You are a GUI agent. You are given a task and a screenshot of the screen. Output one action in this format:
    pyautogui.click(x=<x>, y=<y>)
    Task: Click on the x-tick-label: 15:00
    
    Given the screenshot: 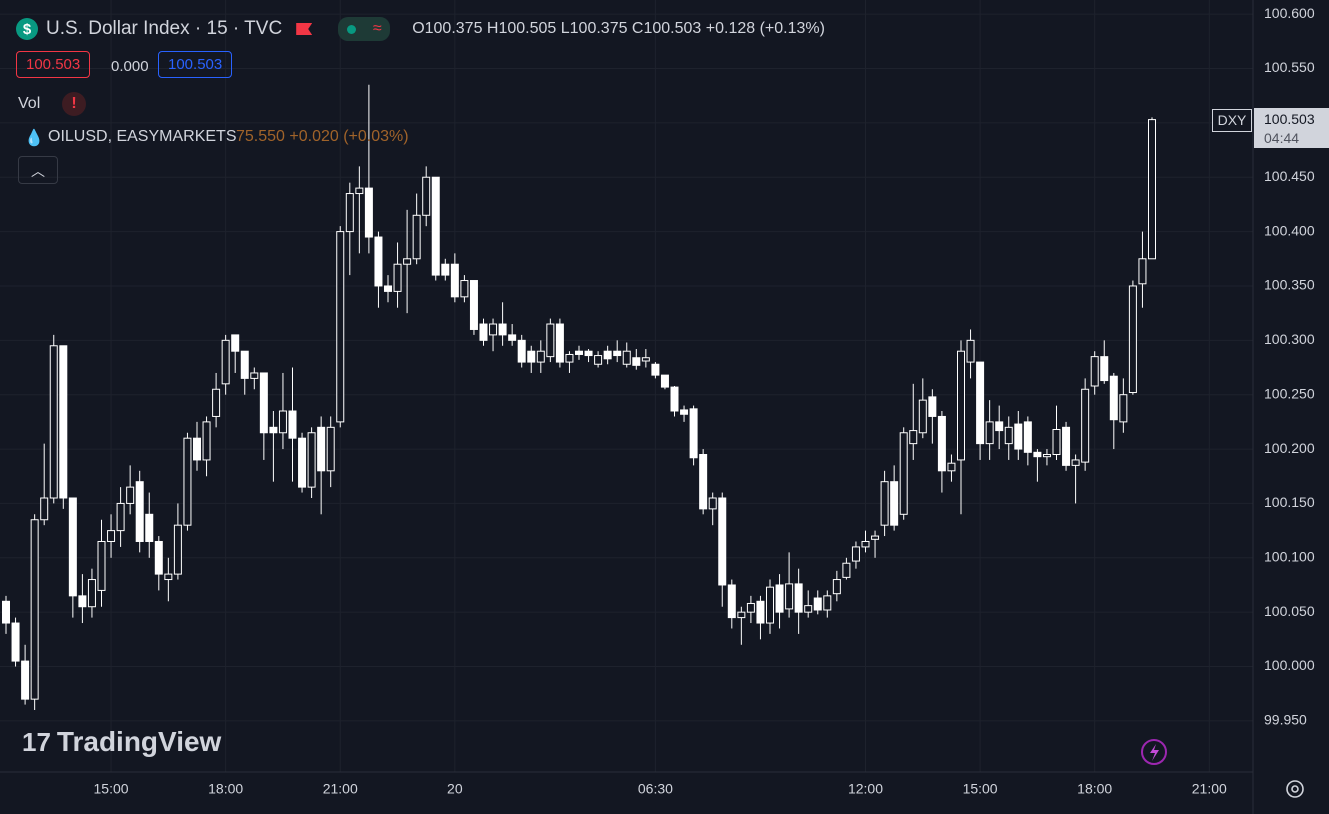 What is the action you would take?
    pyautogui.click(x=980, y=789)
    